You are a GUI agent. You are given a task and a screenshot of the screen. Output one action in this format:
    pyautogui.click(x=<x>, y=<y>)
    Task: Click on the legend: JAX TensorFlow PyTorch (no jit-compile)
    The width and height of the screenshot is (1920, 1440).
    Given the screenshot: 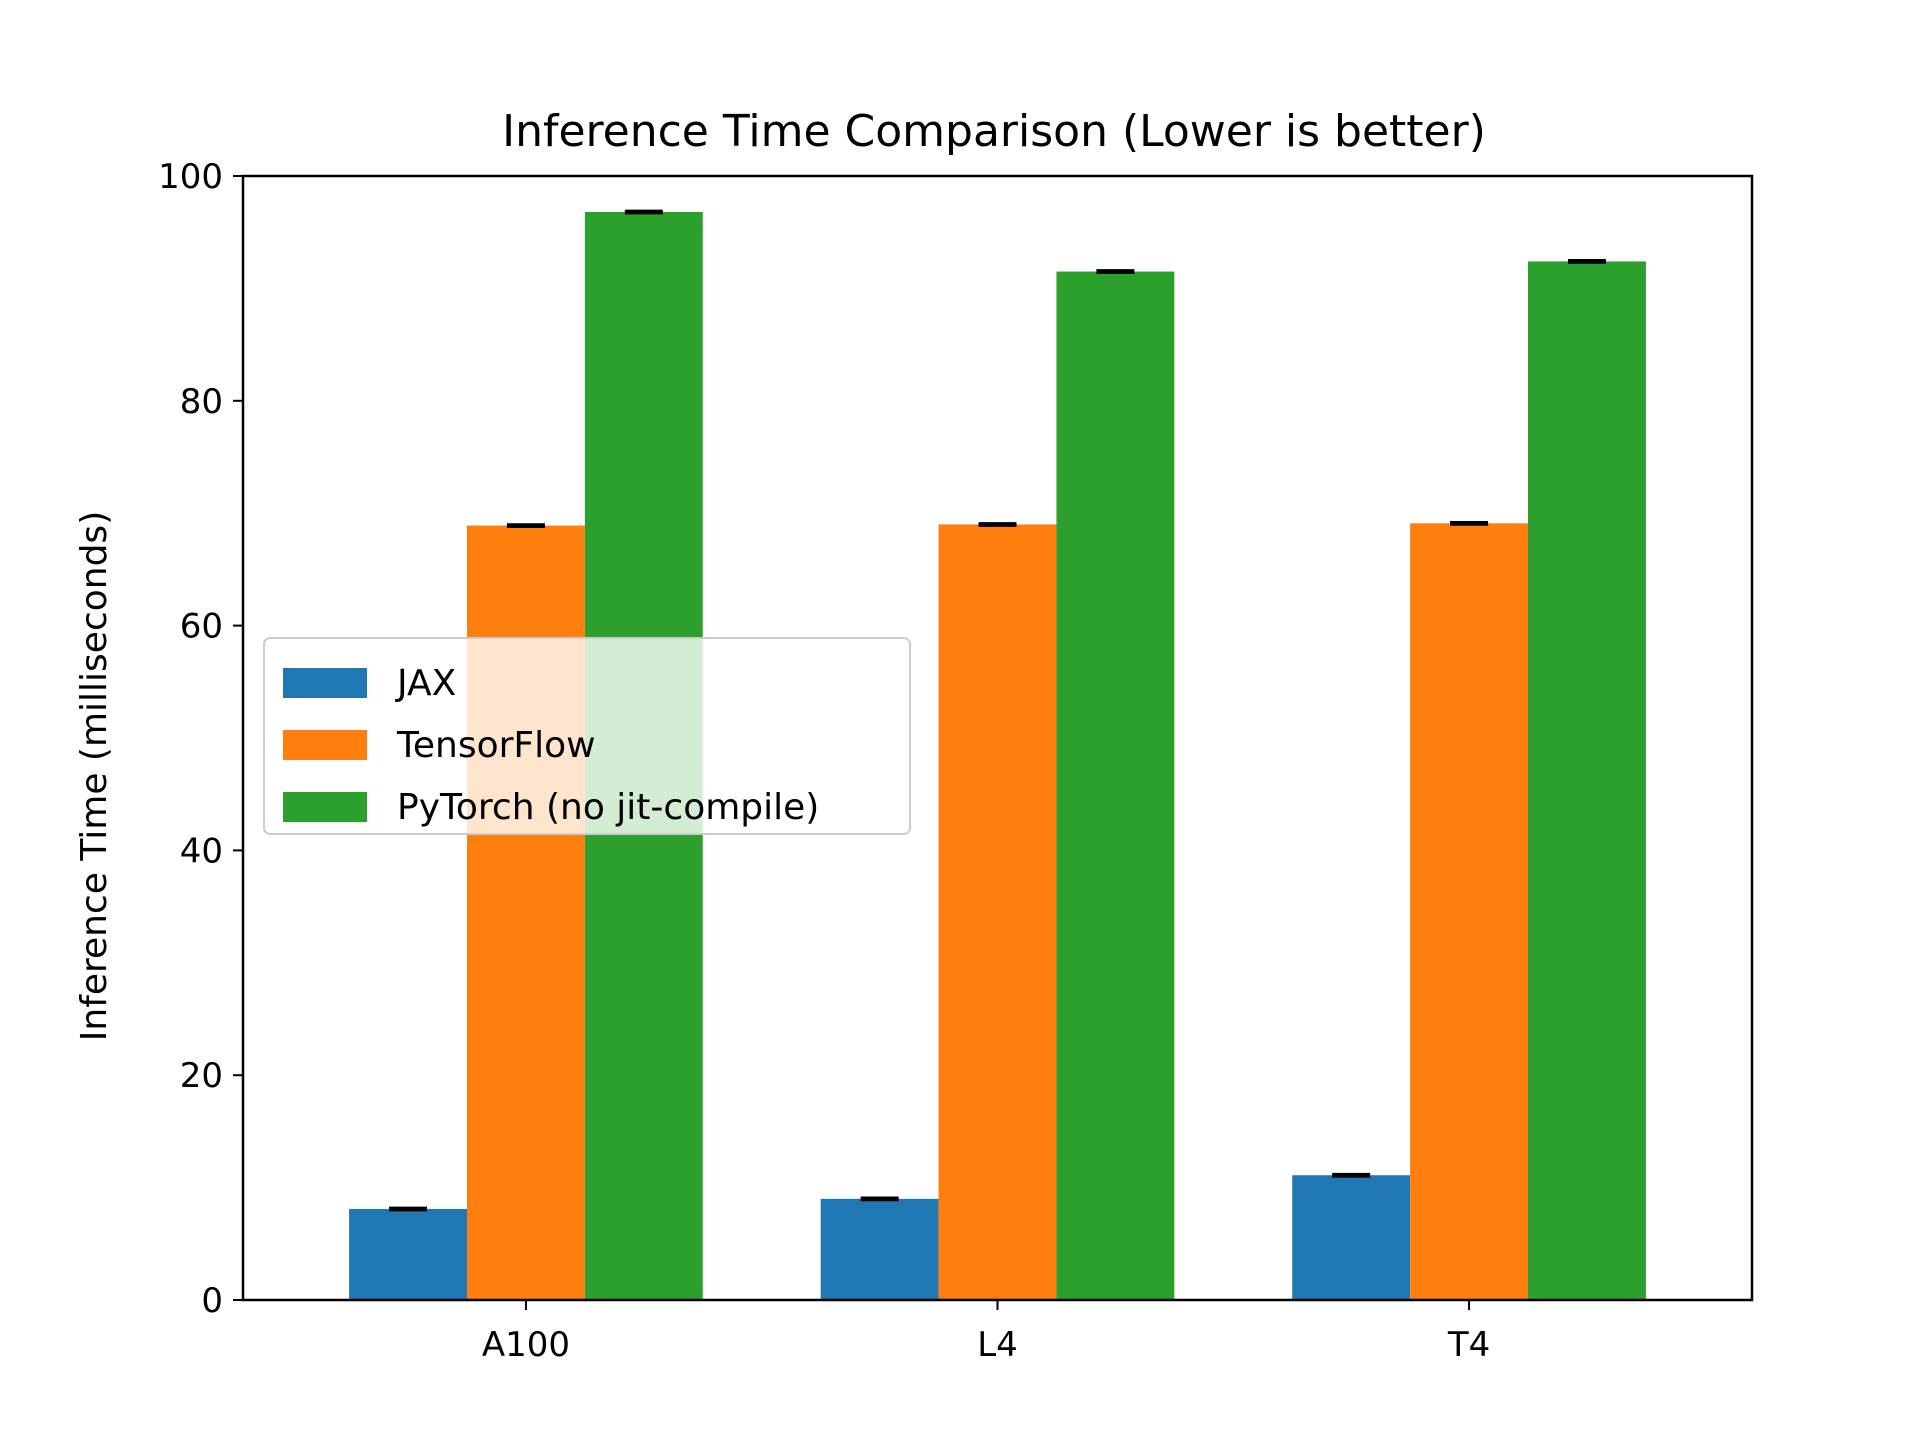 What is the action you would take?
    pyautogui.click(x=587, y=736)
    